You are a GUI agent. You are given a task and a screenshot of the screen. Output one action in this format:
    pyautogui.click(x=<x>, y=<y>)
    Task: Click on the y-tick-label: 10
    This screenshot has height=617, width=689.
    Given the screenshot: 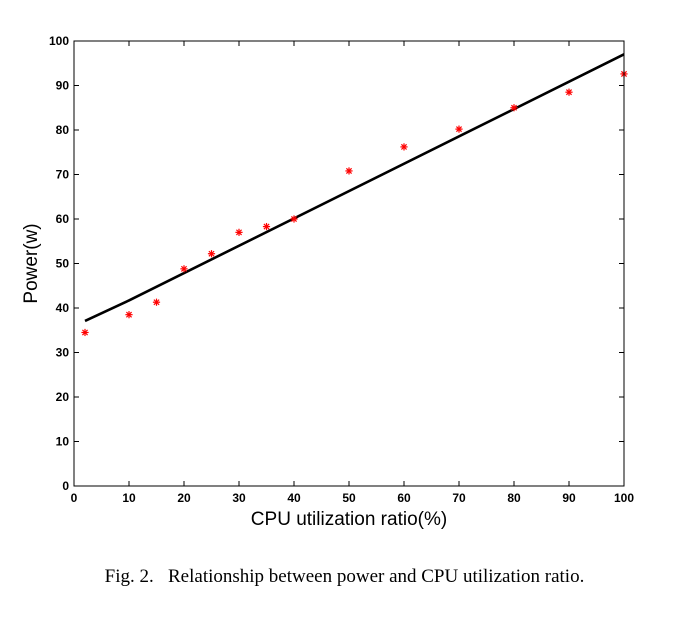 What is the action you would take?
    pyautogui.click(x=63, y=442)
    